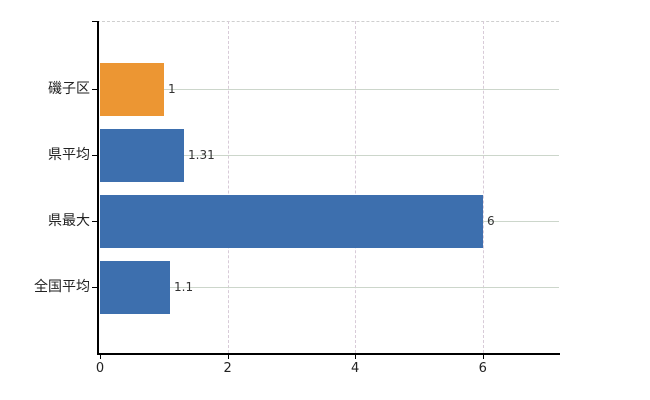 This screenshot has height=400, width=650. Describe the element at coordinates (201, 155) in the screenshot. I see `value-label: 1.31` at that location.